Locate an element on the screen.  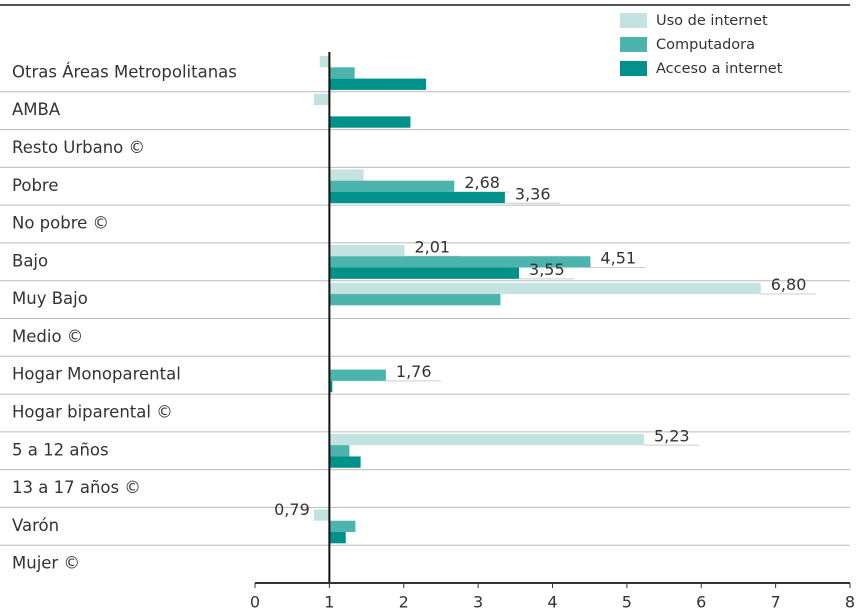
x-tick-label: 4 is located at coordinates (552, 602).